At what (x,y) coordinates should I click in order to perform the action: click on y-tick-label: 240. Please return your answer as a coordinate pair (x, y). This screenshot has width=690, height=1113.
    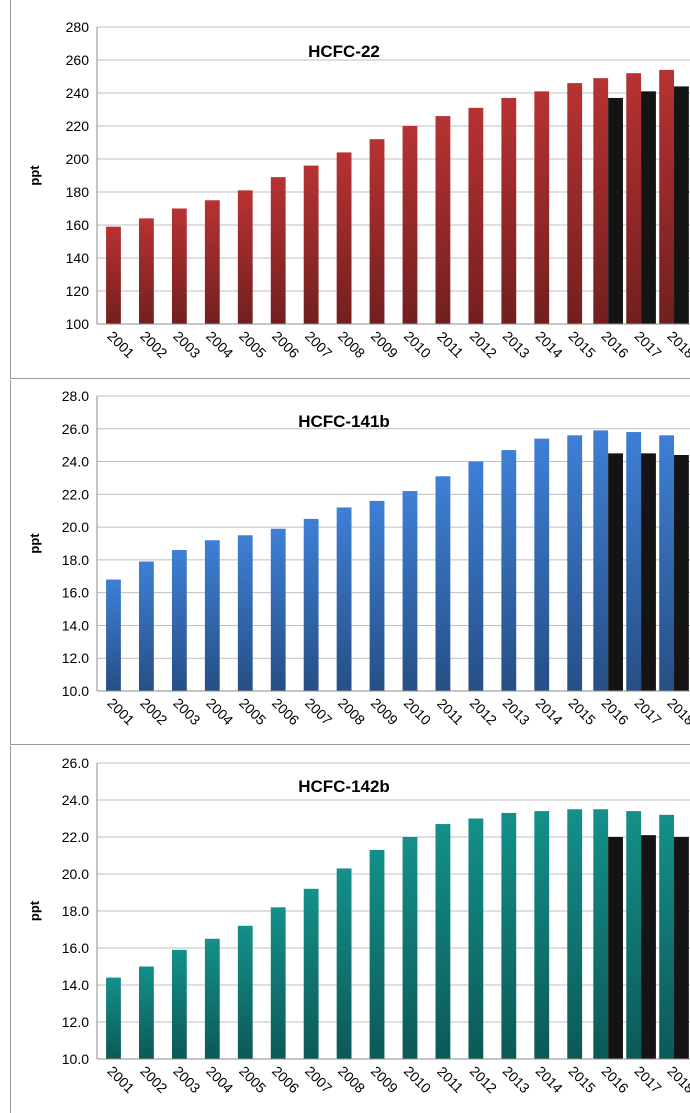
    Looking at the image, I should click on (78, 93).